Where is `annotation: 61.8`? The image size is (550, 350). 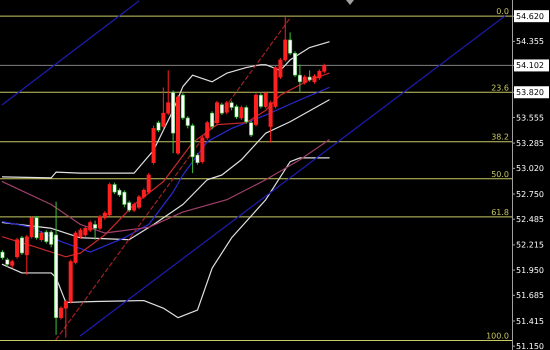
annotation: 61.8 is located at coordinates (500, 212).